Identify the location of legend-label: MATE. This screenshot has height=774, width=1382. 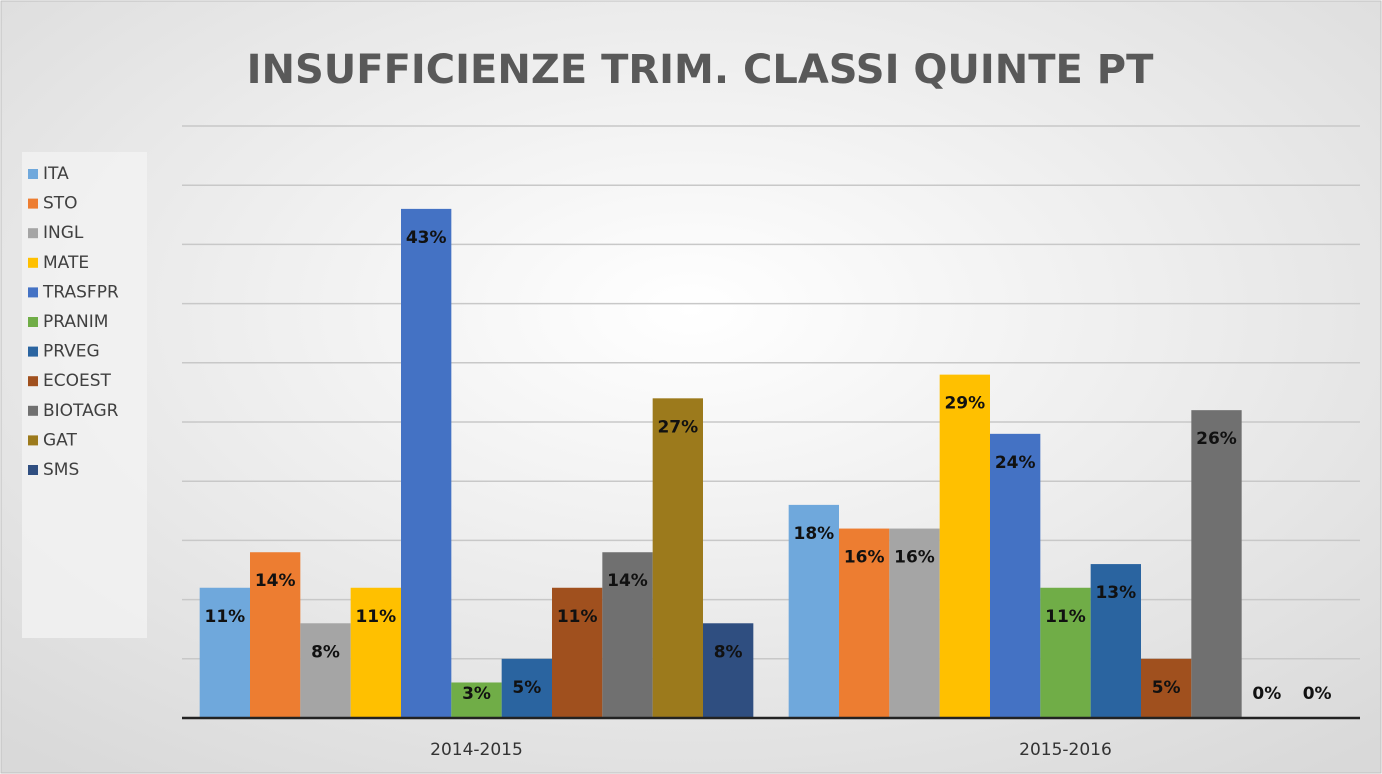
(66, 263).